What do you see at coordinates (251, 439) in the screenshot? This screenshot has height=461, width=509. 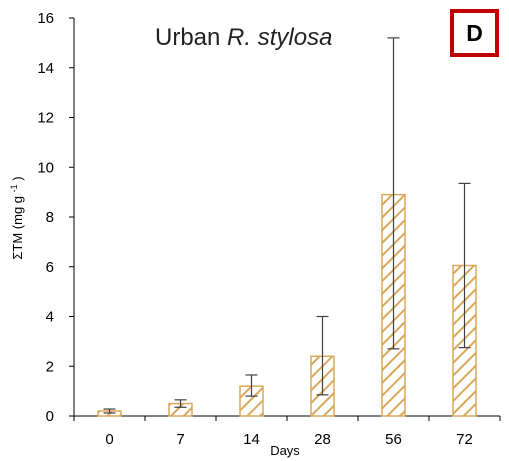 I see `x-tick-label: 14` at bounding box center [251, 439].